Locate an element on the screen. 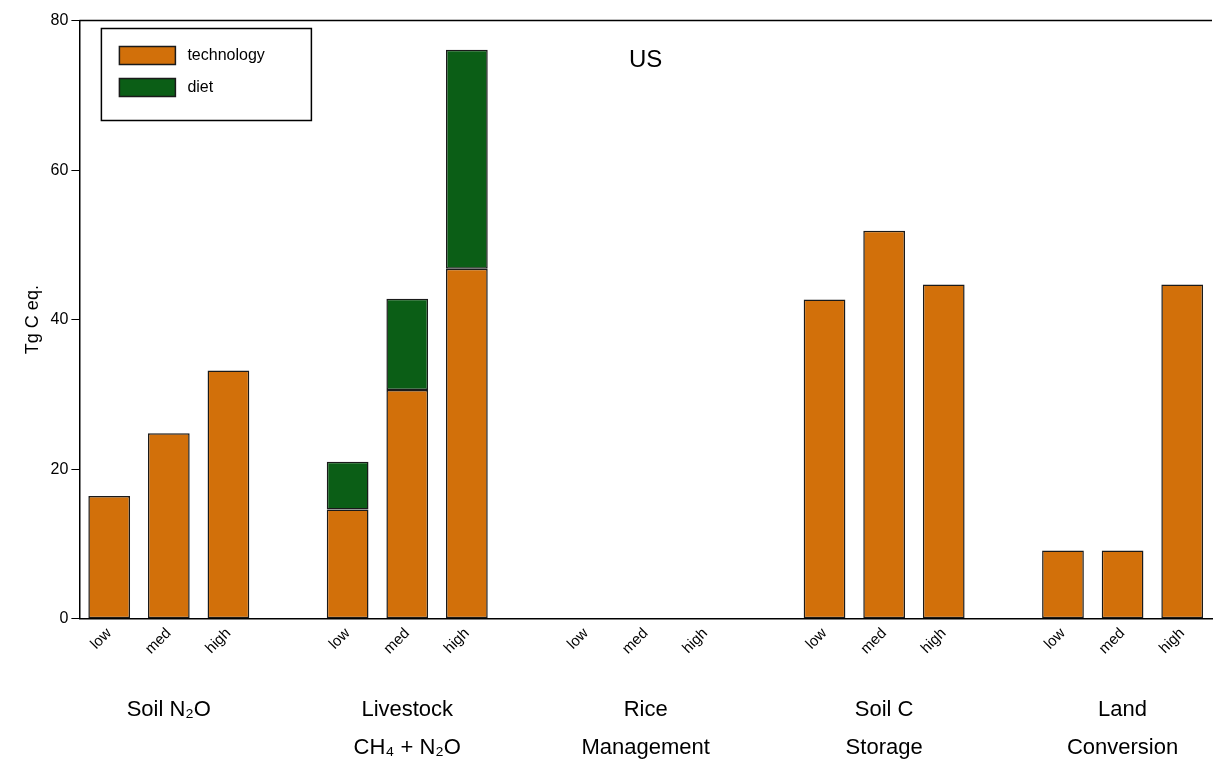 The width and height of the screenshot is (1230, 772). legend-label: diet is located at coordinates (200, 87).